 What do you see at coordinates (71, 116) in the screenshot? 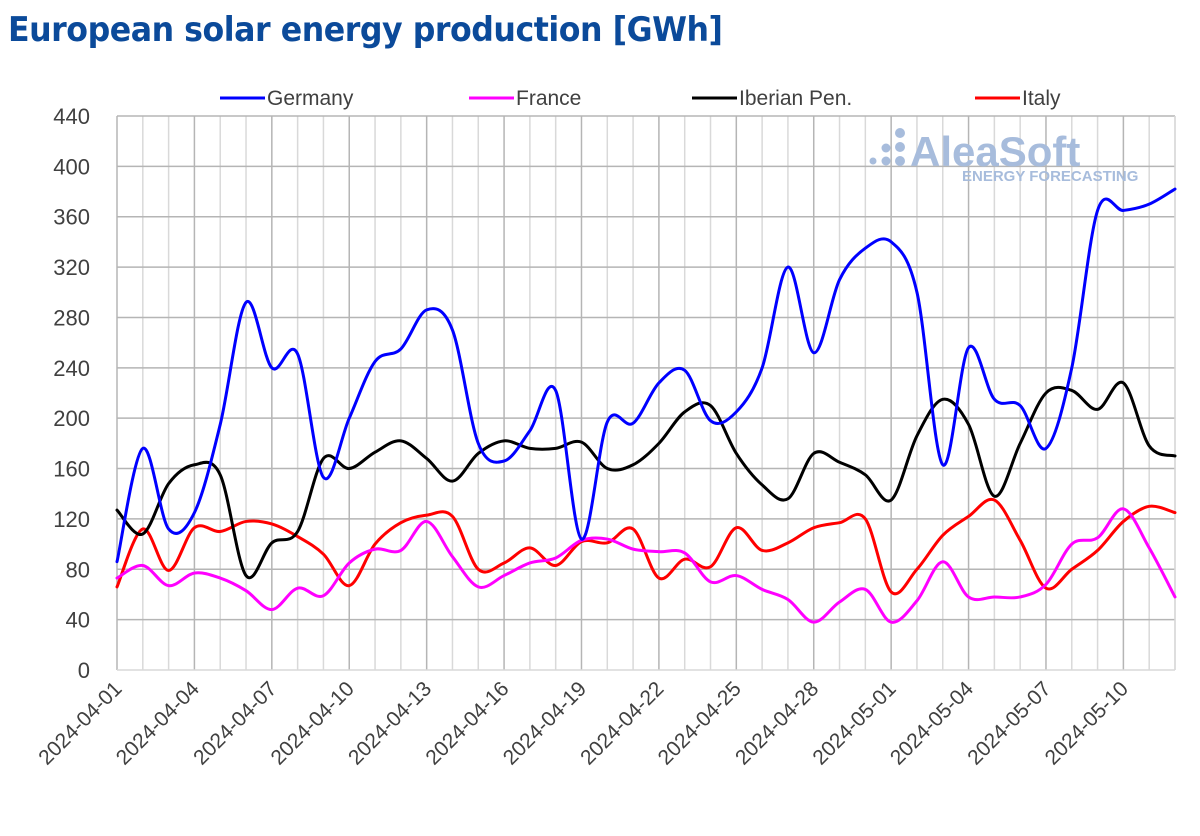
I see `y-tick-label: 440` at bounding box center [71, 116].